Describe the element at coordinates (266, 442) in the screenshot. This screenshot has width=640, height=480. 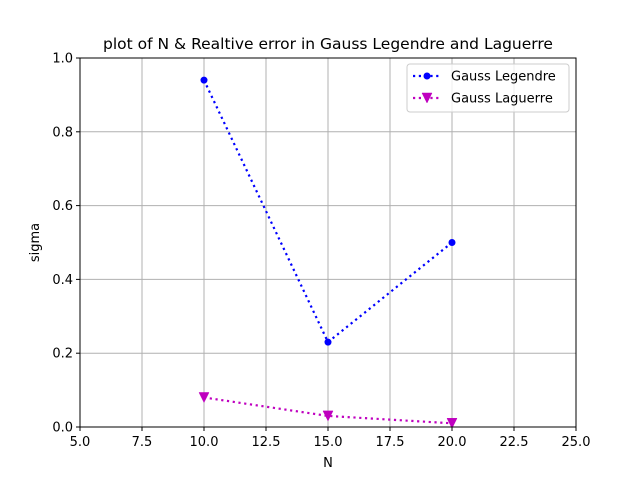
I see `x-tick-label: 12.5` at that location.